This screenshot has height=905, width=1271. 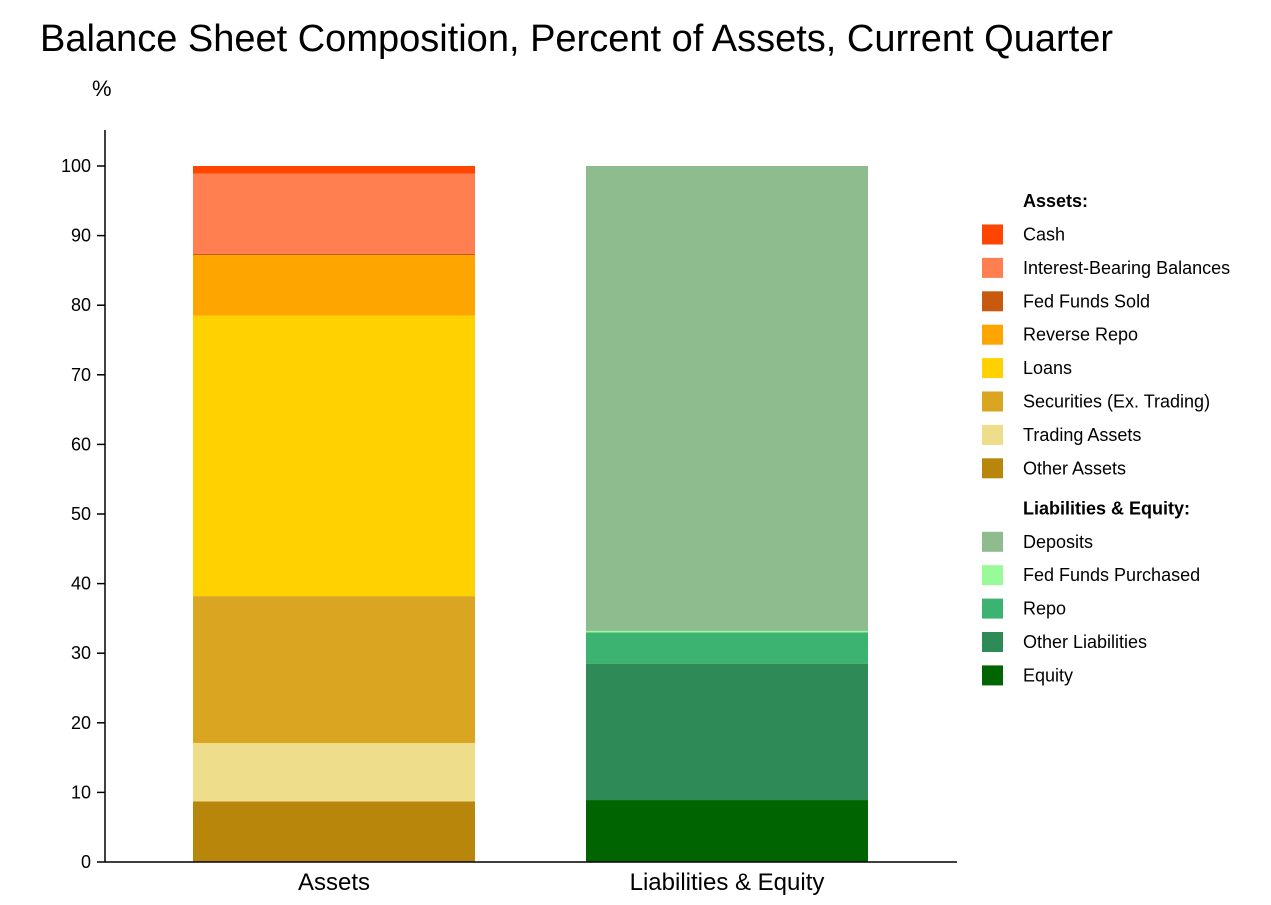 I want to click on y-tick-label: 20, so click(x=81, y=723).